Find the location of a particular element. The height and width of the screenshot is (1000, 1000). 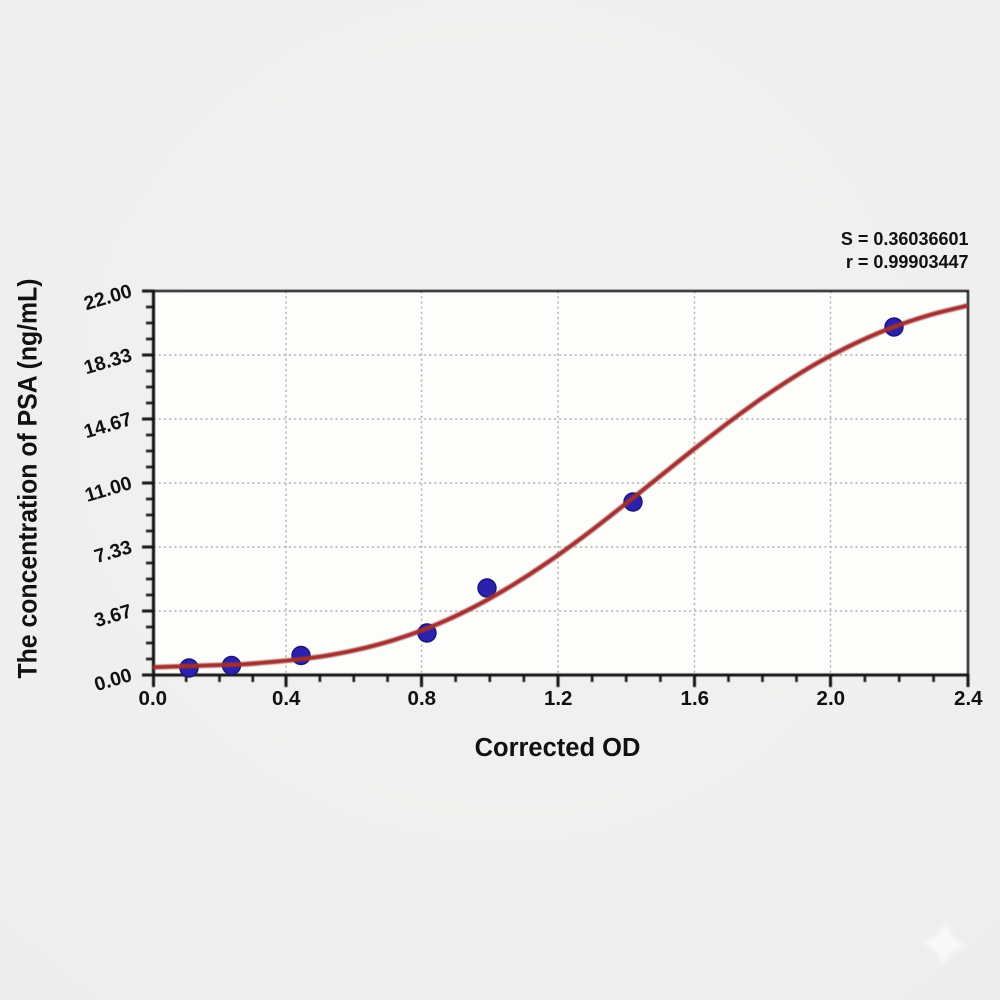

svg-text: 1.6 is located at coordinates (695, 698).